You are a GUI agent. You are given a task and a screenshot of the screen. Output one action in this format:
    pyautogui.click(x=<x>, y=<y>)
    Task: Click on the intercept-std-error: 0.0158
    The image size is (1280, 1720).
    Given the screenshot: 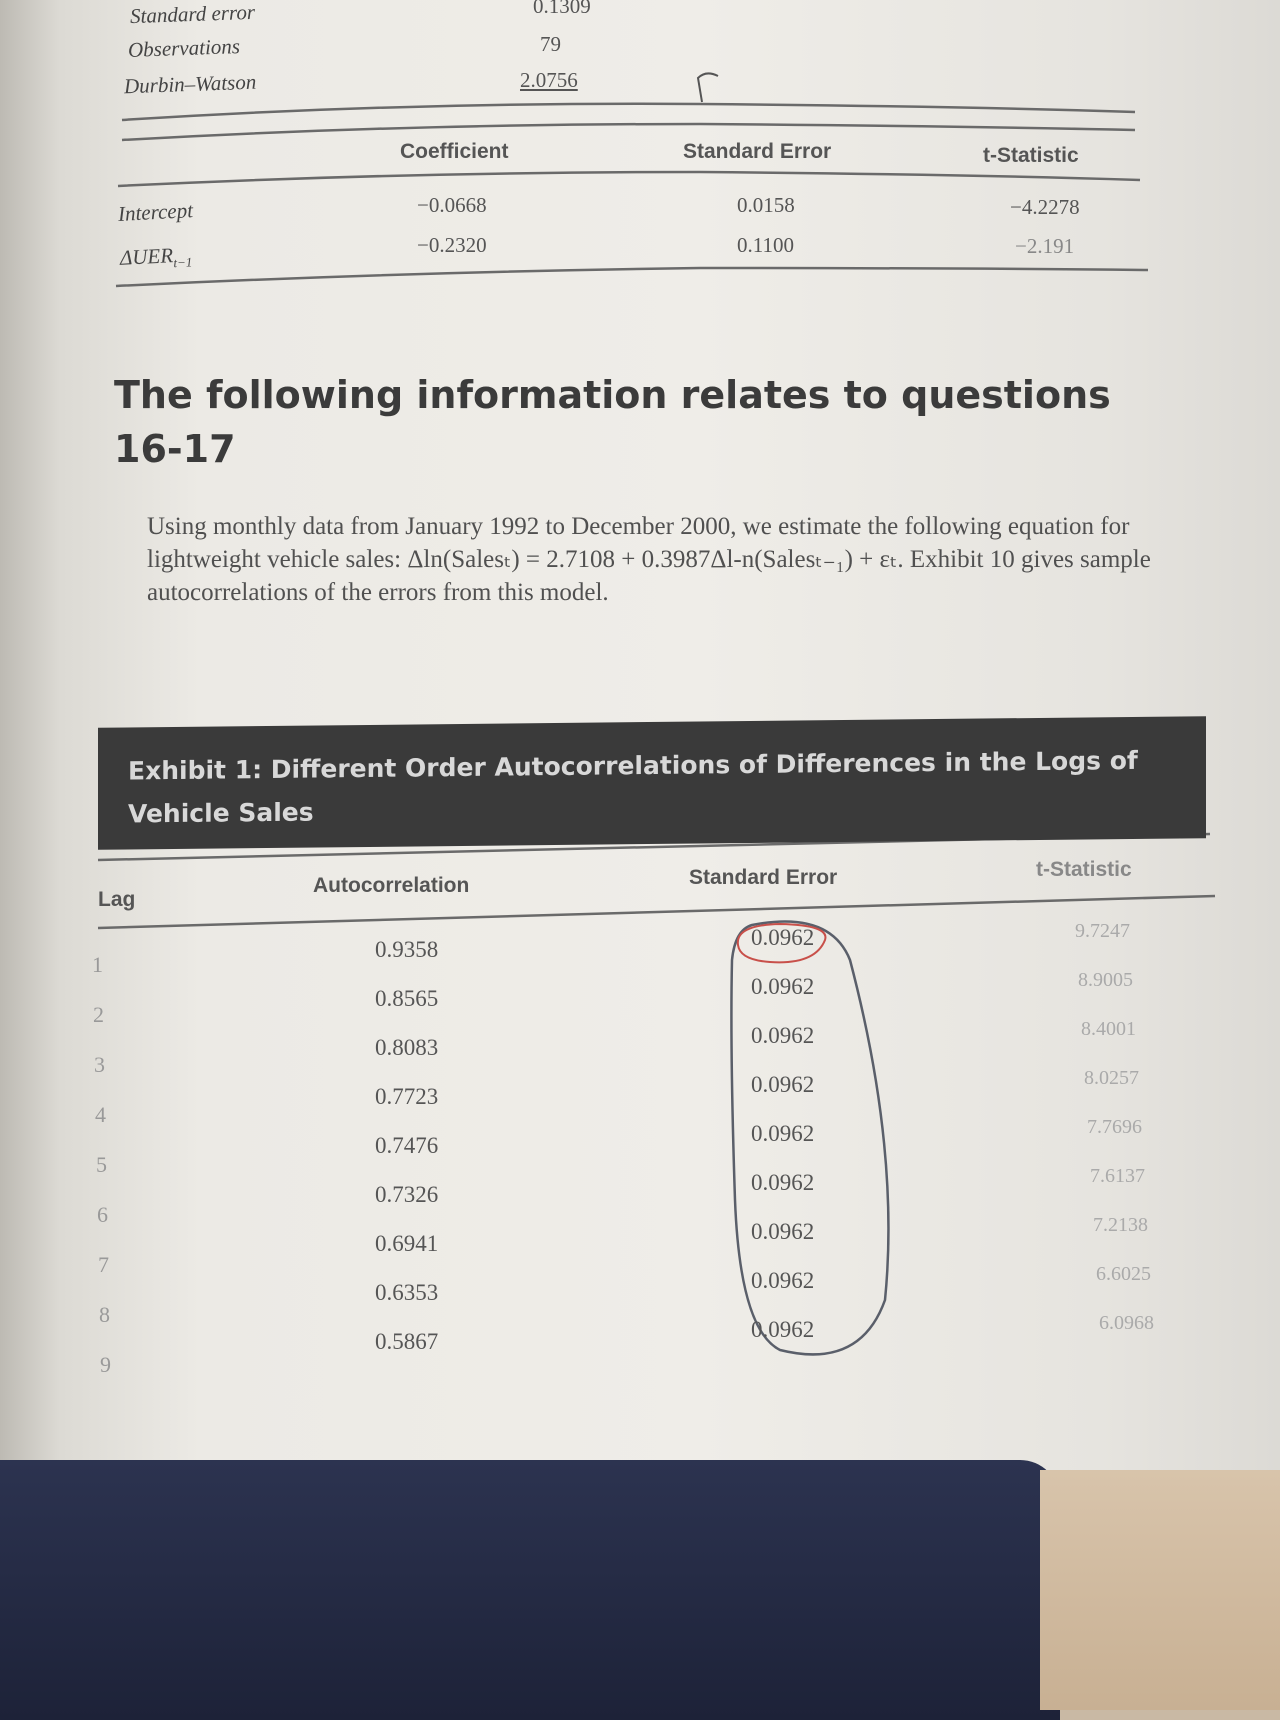 What is the action you would take?
    pyautogui.click(x=766, y=205)
    